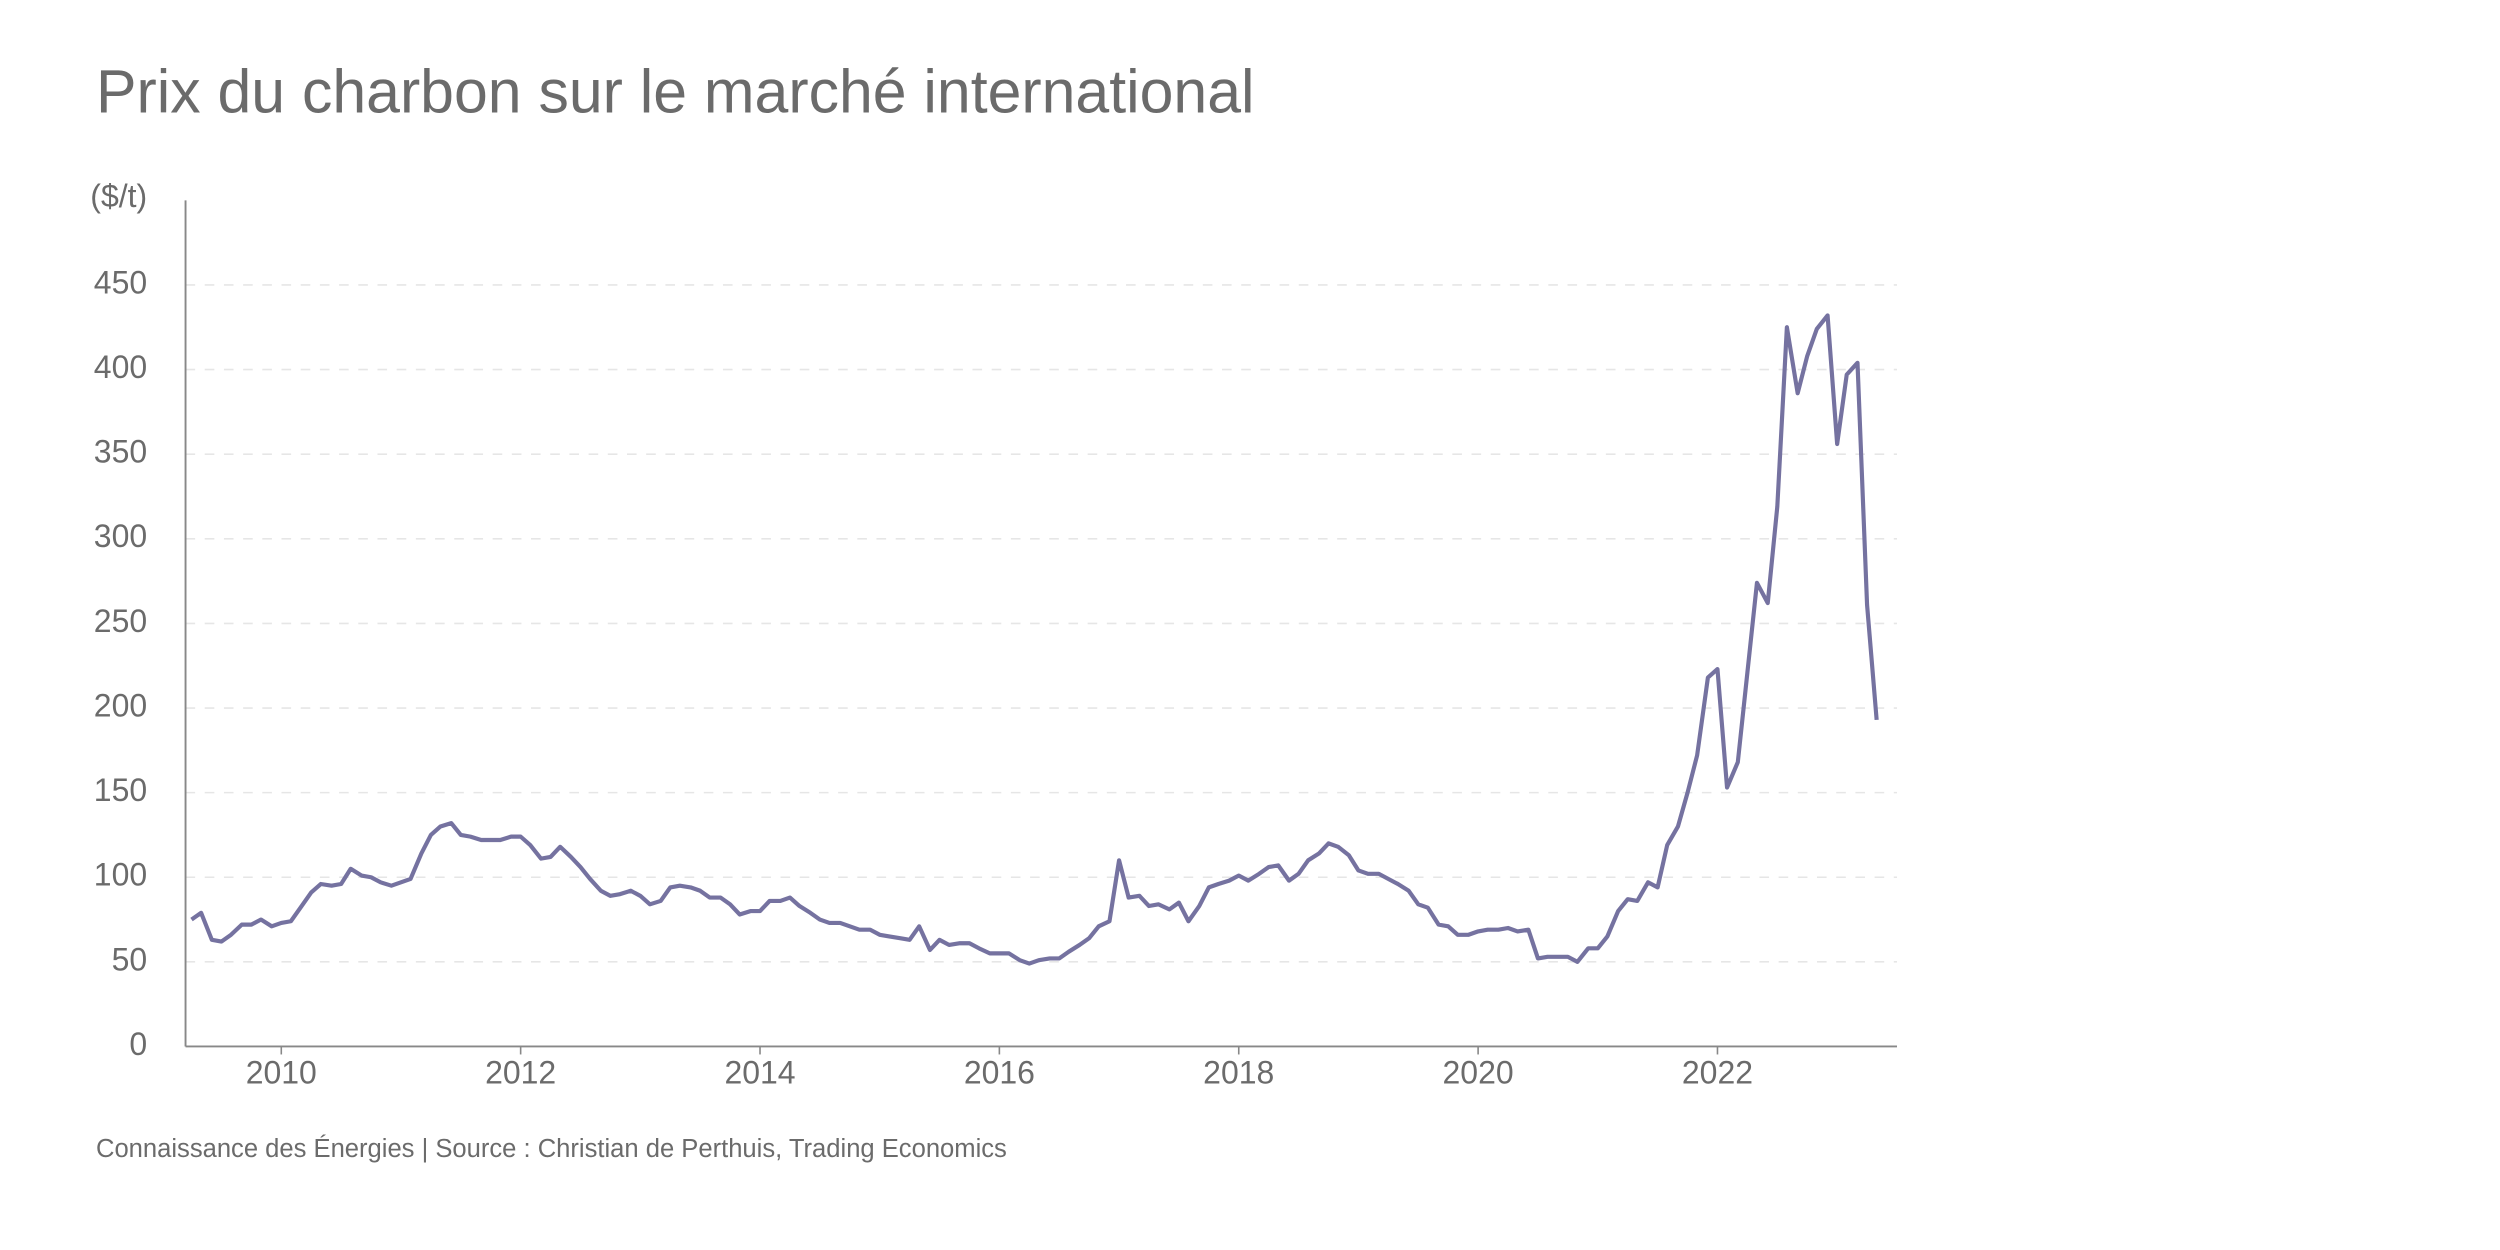 The image size is (2500, 1250). I want to click on y-tick-label: 0, so click(138, 1044).